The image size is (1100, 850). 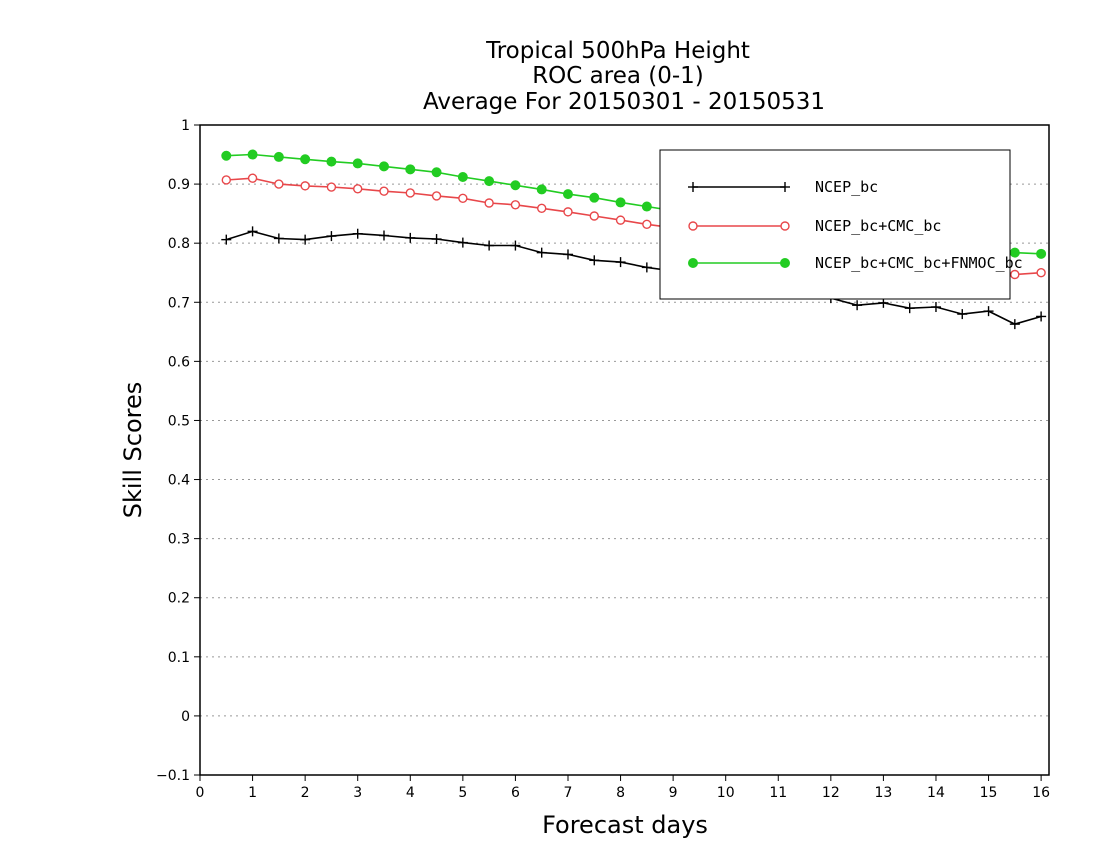 I want to click on x-tick-label: 5, so click(x=462, y=793).